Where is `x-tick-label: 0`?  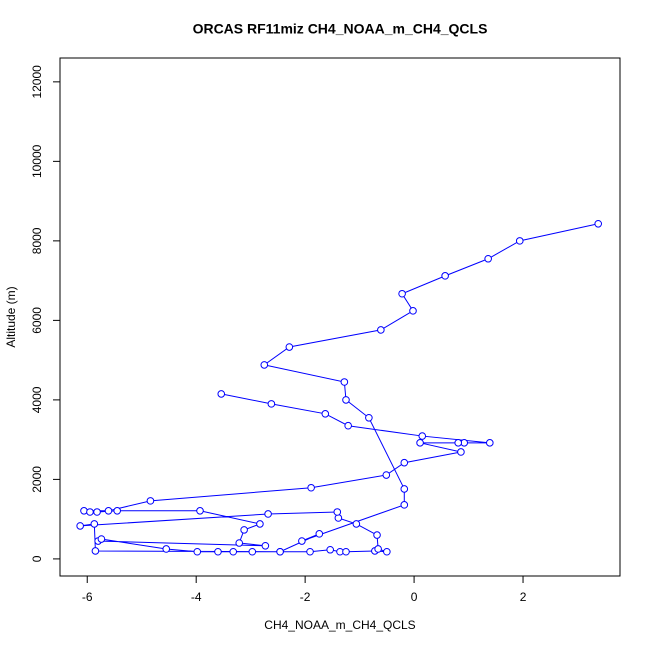 x-tick-label: 0 is located at coordinates (414, 597).